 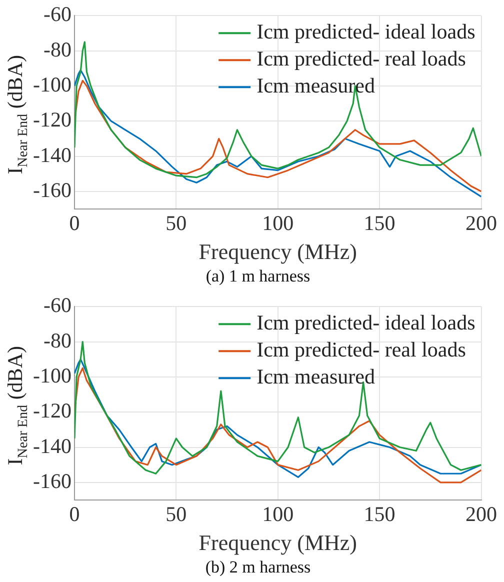 I want to click on text: (b) 2 m harness, so click(x=258, y=566).